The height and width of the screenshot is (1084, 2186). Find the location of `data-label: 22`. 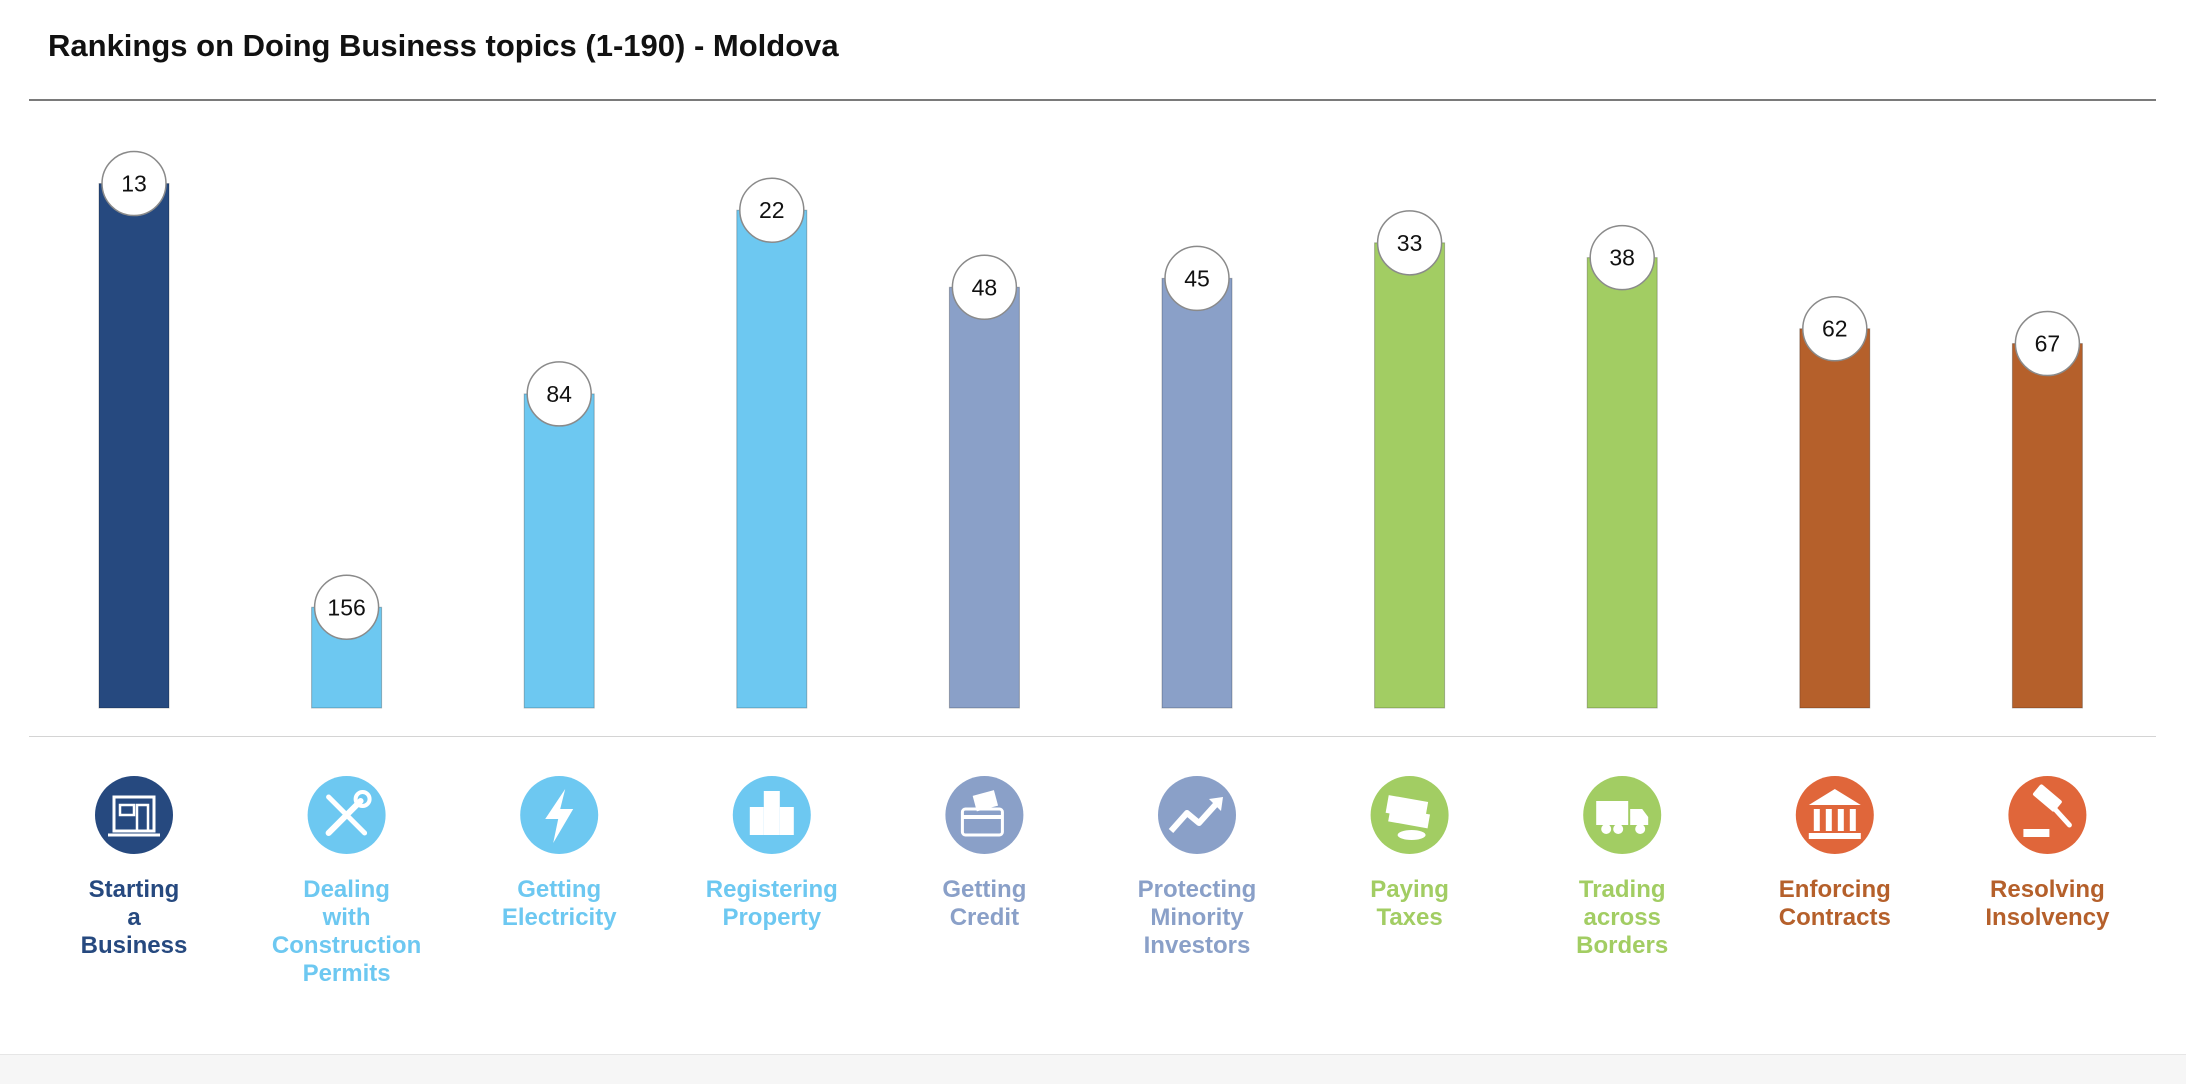

data-label: 22 is located at coordinates (772, 210).